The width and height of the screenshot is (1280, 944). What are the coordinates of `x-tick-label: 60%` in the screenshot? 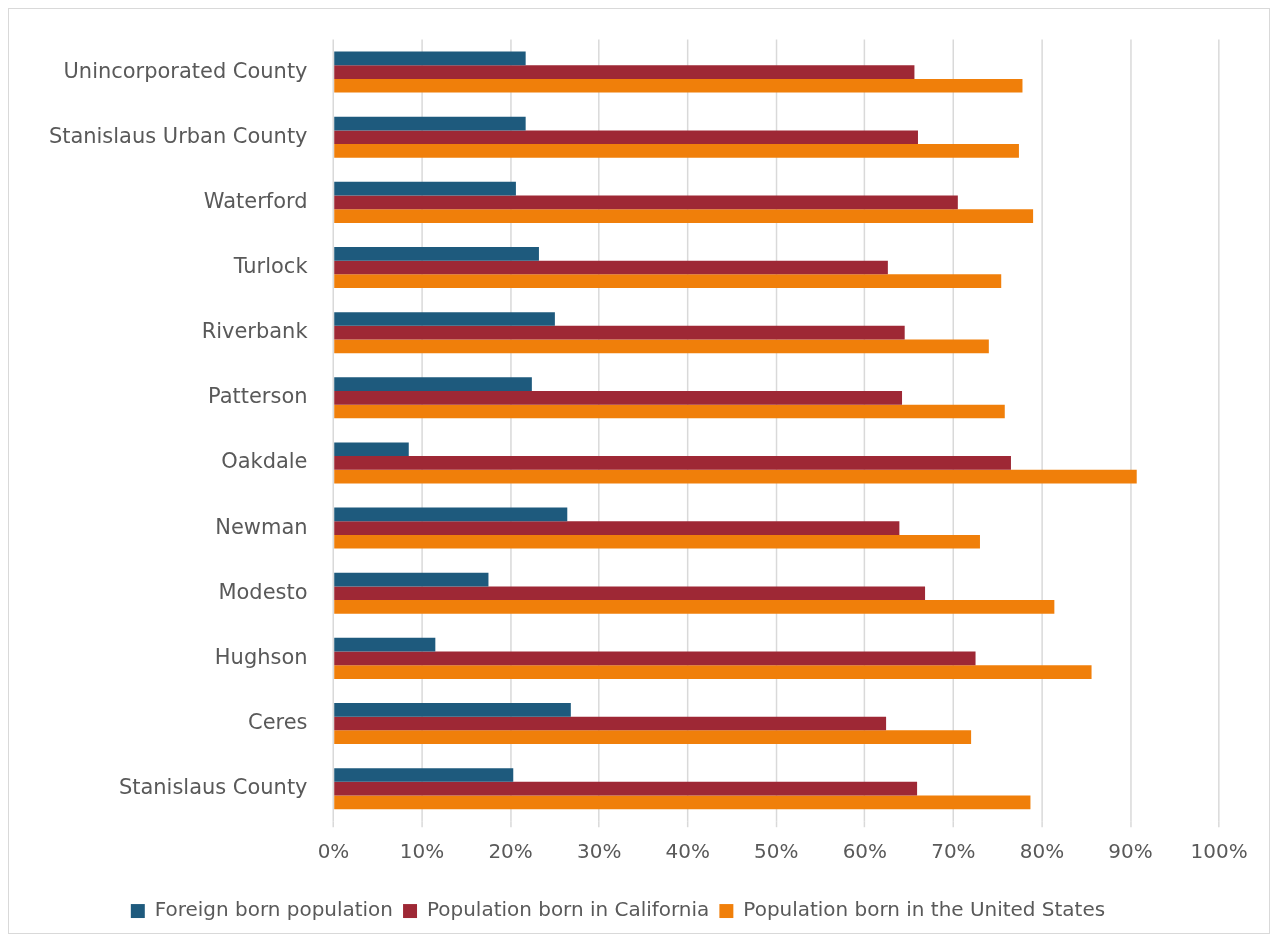 It's located at (865, 851).